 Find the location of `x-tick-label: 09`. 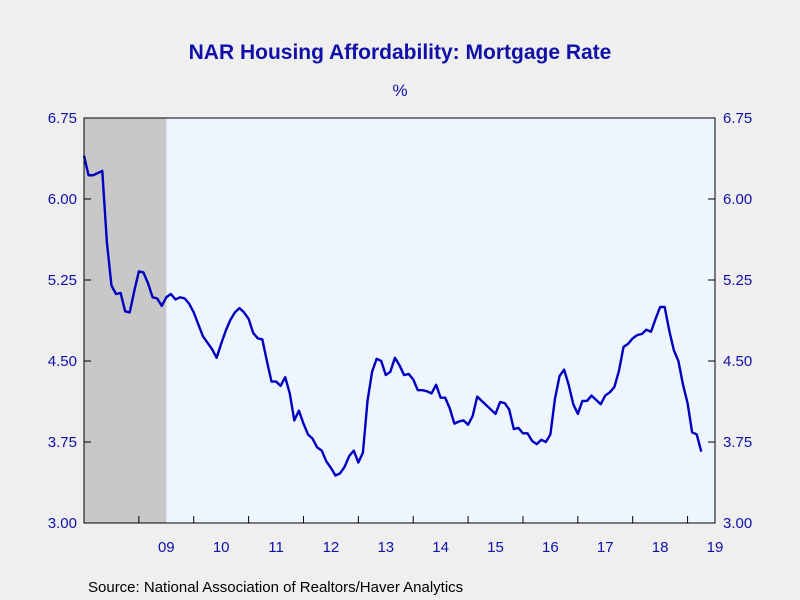

x-tick-label: 09 is located at coordinates (166, 547).